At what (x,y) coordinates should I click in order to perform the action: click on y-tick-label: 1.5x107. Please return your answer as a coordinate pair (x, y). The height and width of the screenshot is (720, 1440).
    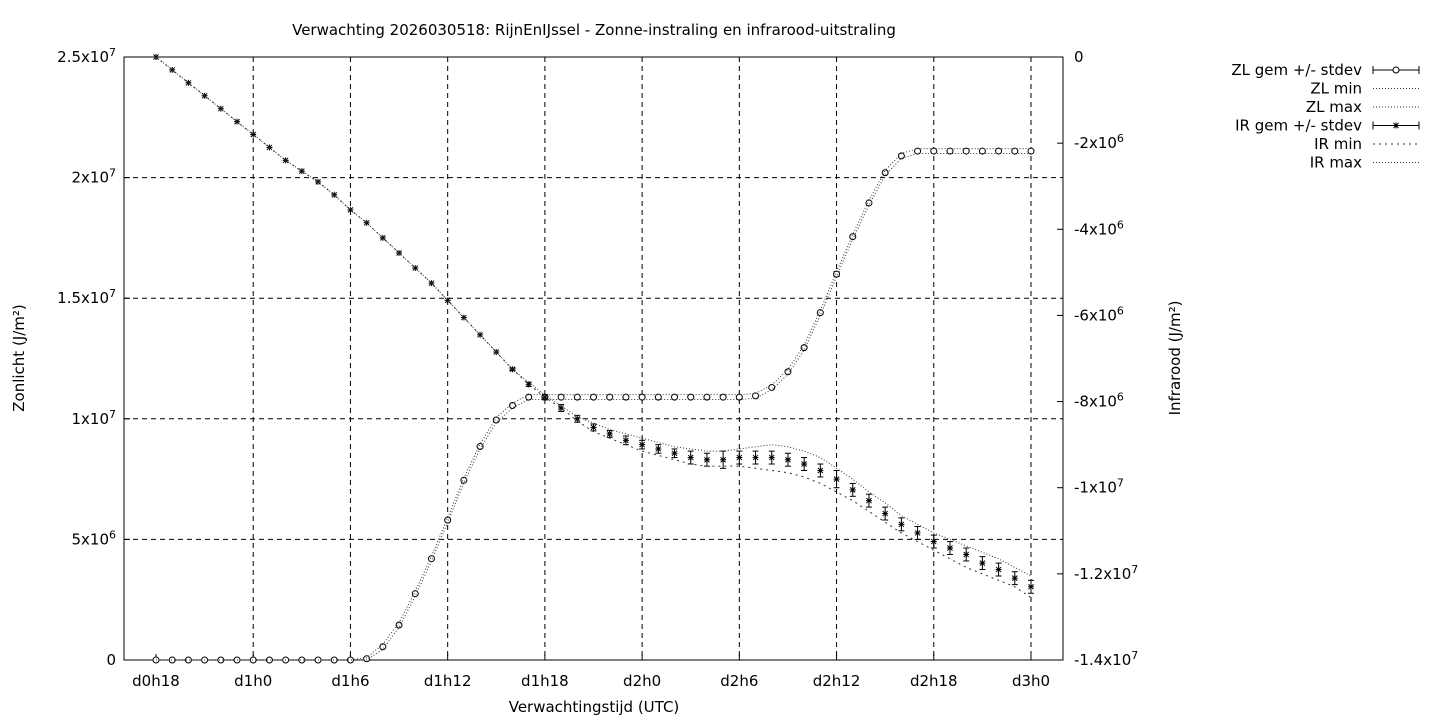
    Looking at the image, I should click on (86, 297).